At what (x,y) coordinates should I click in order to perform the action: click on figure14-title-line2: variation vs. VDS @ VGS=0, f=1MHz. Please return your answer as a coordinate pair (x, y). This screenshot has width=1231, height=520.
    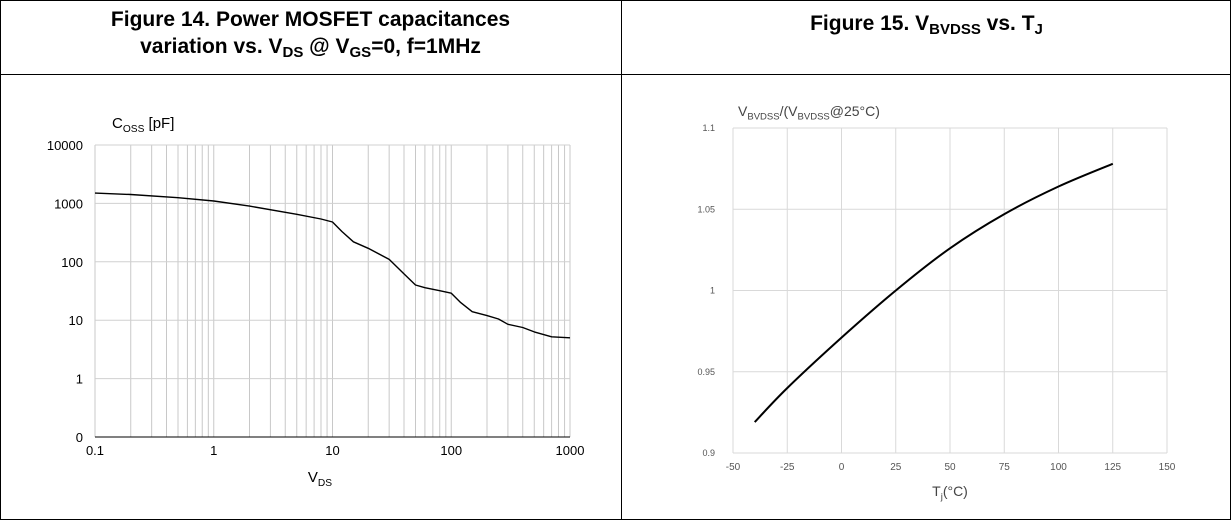
    Looking at the image, I should click on (310, 48).